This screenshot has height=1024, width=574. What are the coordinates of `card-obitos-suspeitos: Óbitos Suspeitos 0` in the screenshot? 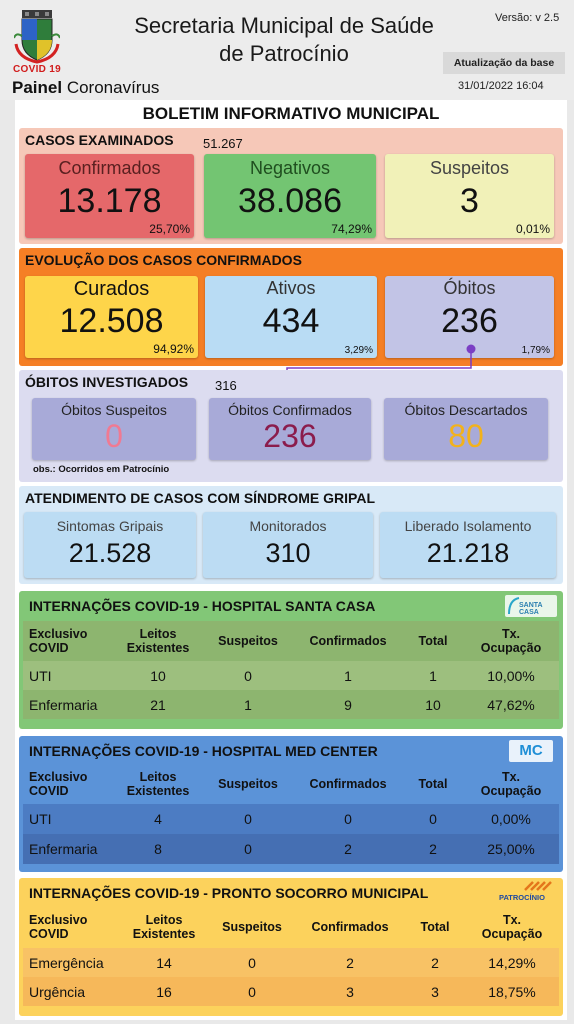 It's located at (114, 429).